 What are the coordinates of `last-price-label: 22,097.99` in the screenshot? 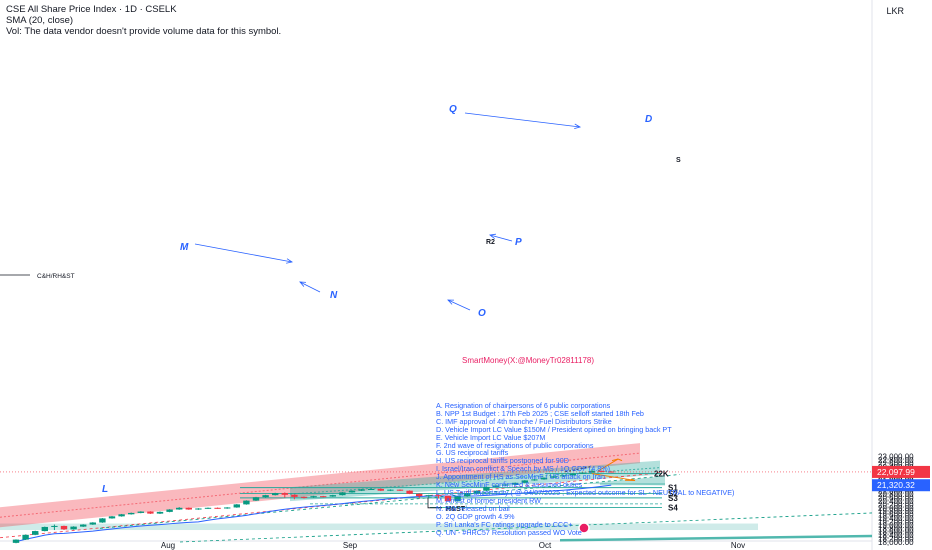 It's located at (896, 472).